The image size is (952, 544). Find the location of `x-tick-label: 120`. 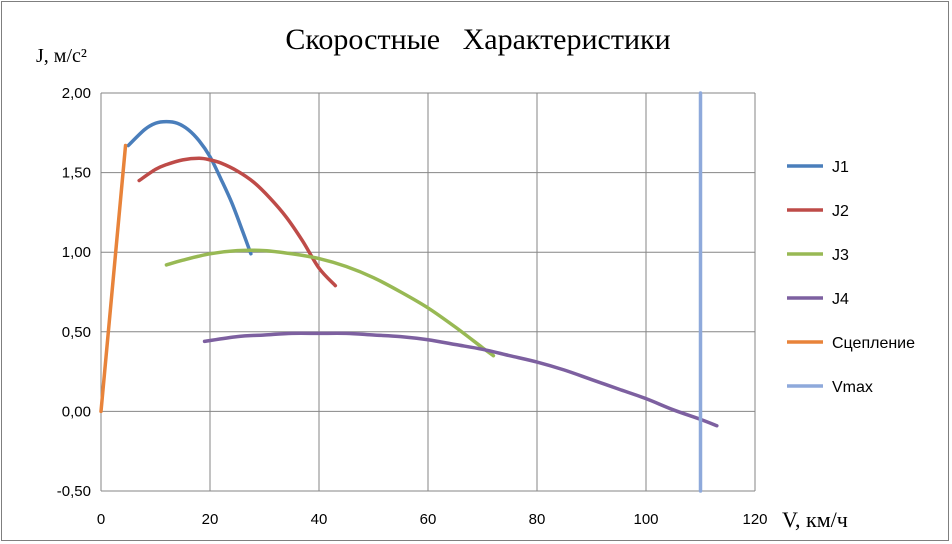

x-tick-label: 120 is located at coordinates (754, 519).